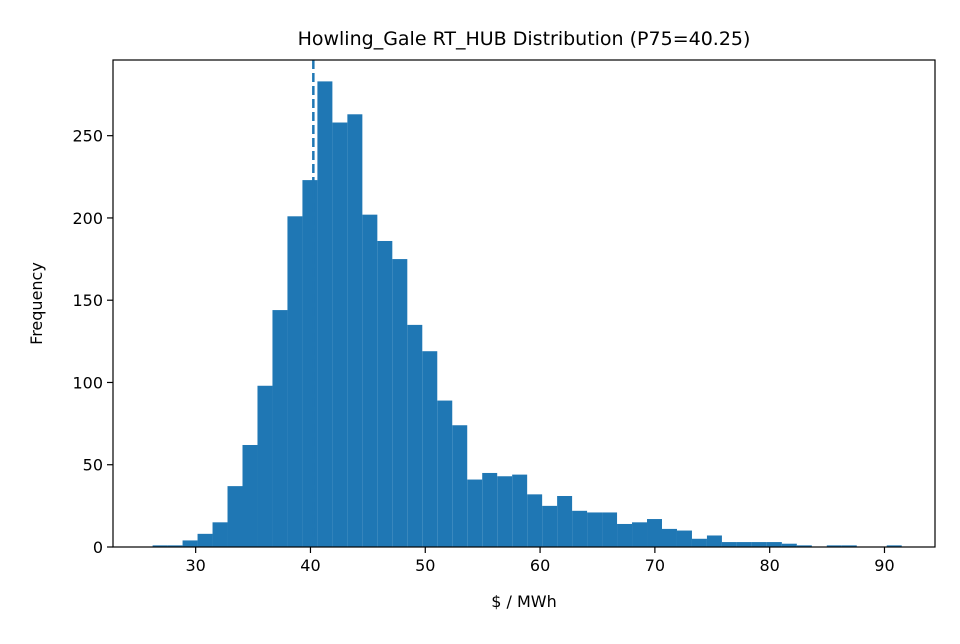 The image size is (960, 644). What do you see at coordinates (655, 565) in the screenshot?
I see `x-tick-label: 70` at bounding box center [655, 565].